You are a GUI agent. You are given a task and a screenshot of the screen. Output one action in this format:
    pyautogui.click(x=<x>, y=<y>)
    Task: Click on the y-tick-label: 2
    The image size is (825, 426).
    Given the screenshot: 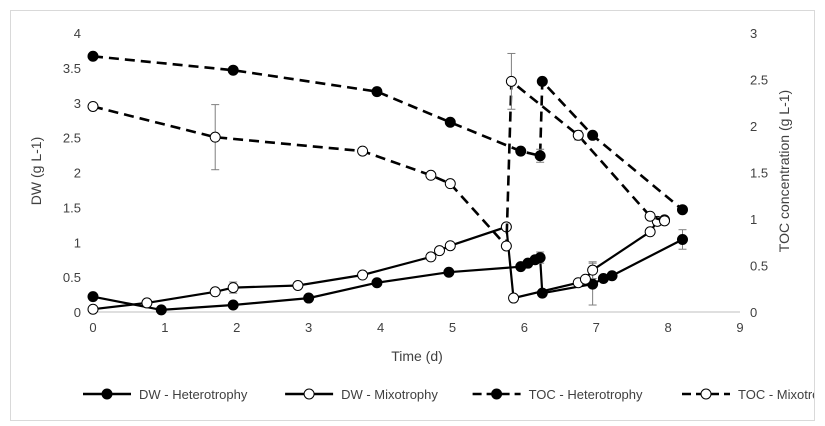 What is the action you would take?
    pyautogui.click(x=77, y=173)
    